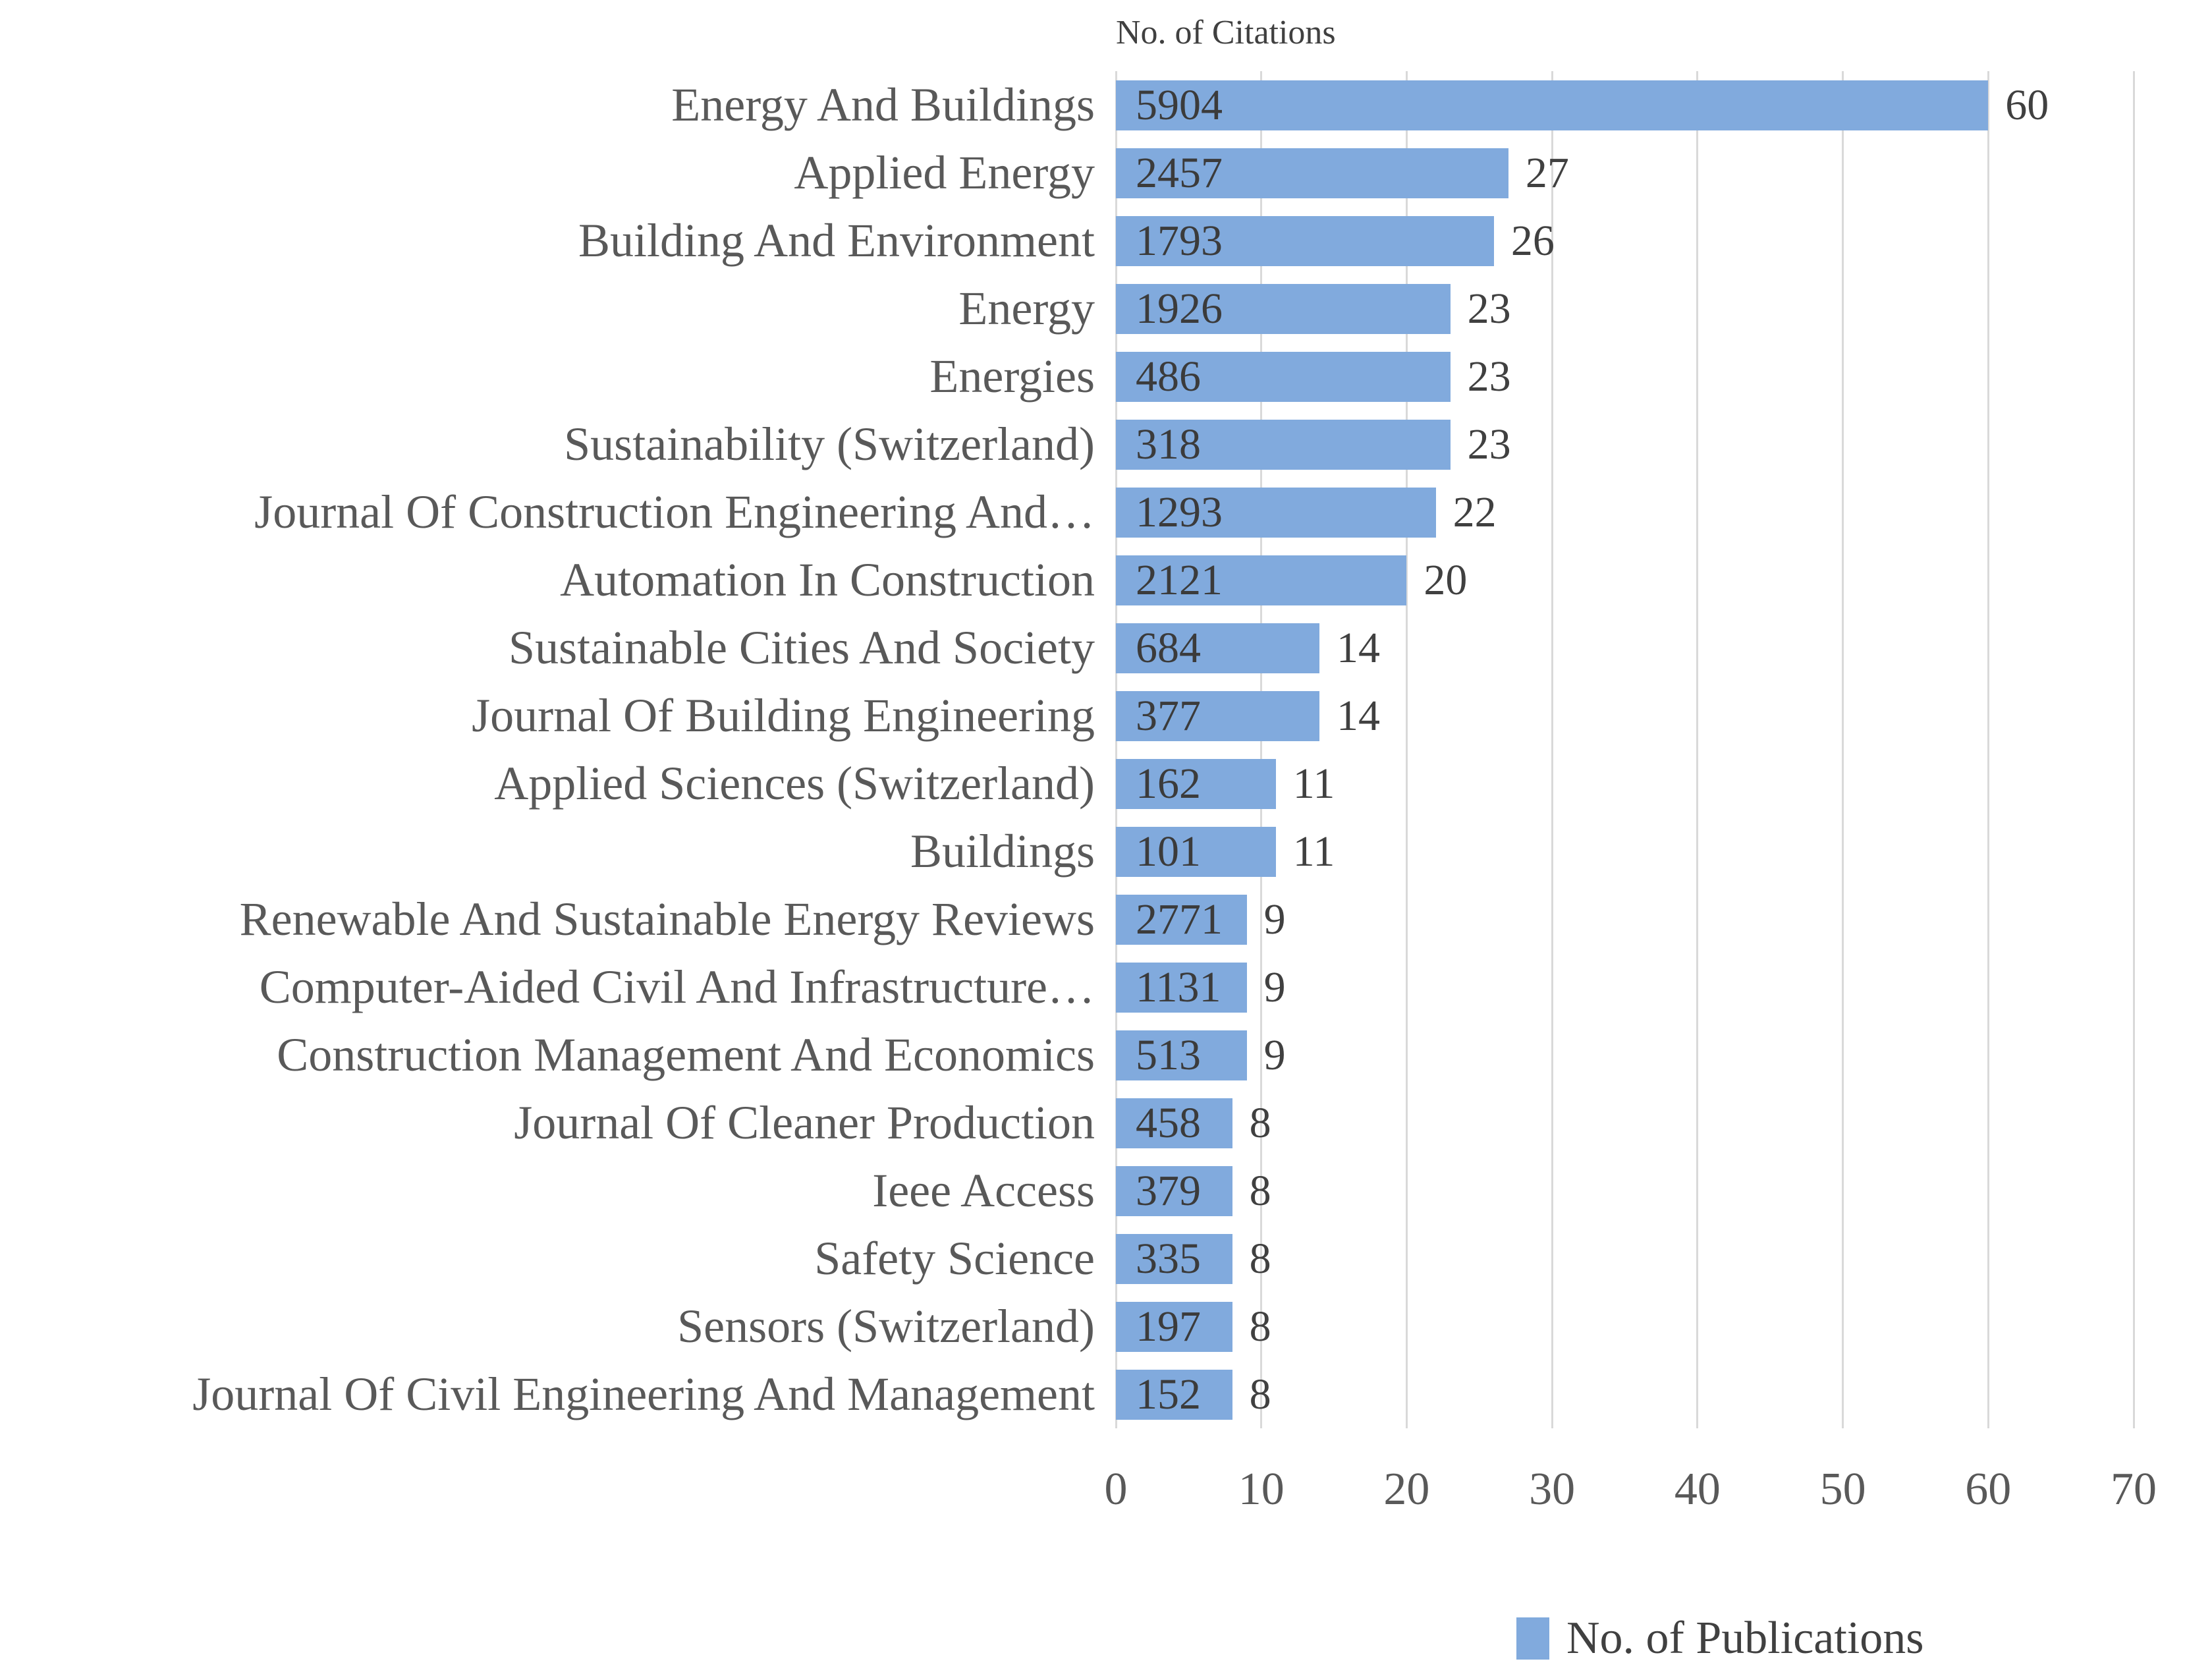 This screenshot has height=1680, width=2185. Describe the element at coordinates (1168, 851) in the screenshot. I see `bar-citations-label: 101` at that location.